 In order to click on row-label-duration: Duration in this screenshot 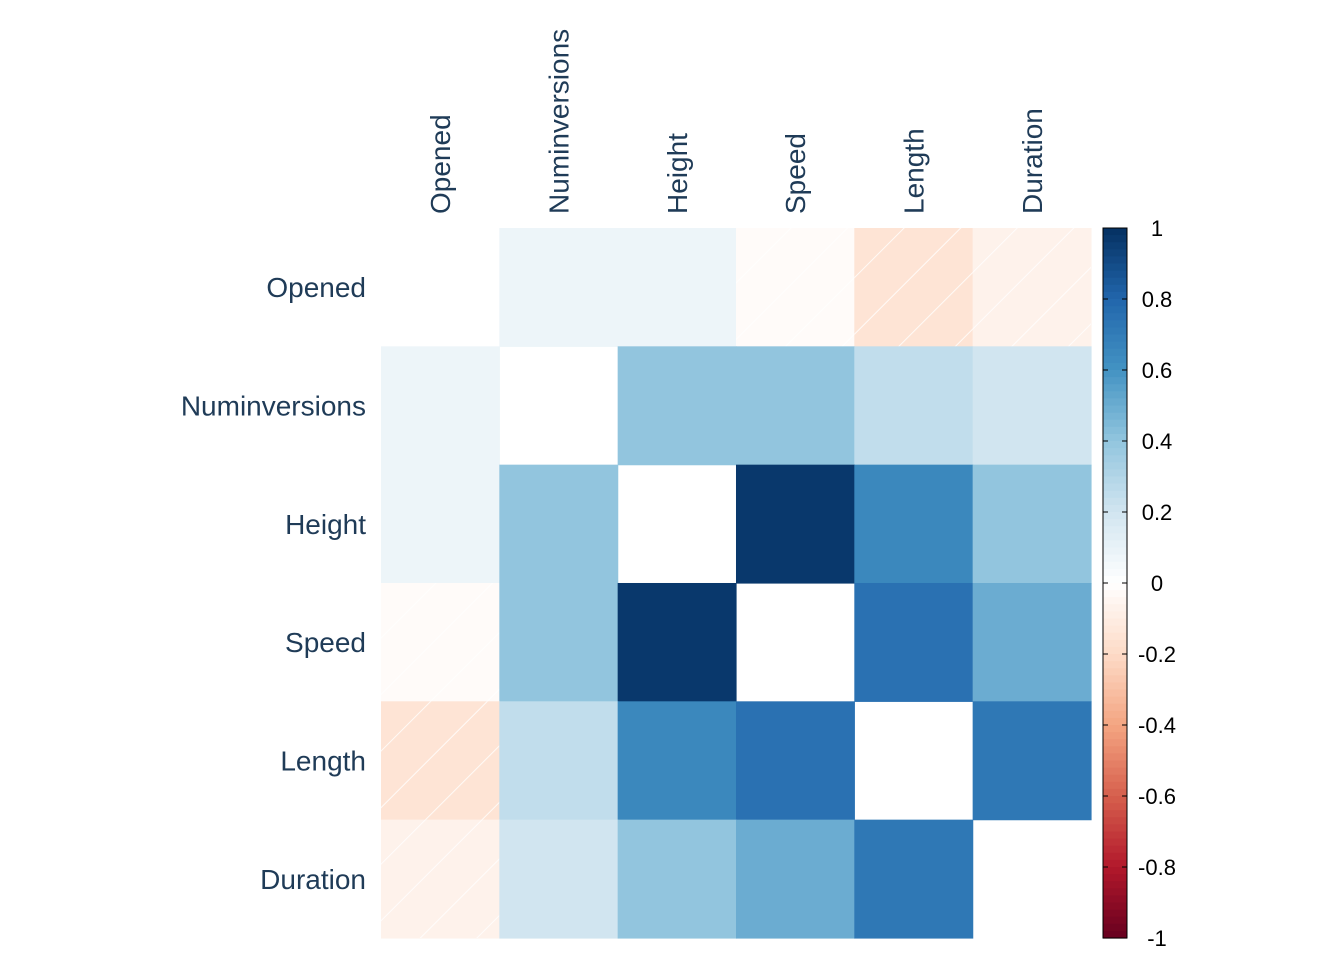, I will do `click(313, 879)`.